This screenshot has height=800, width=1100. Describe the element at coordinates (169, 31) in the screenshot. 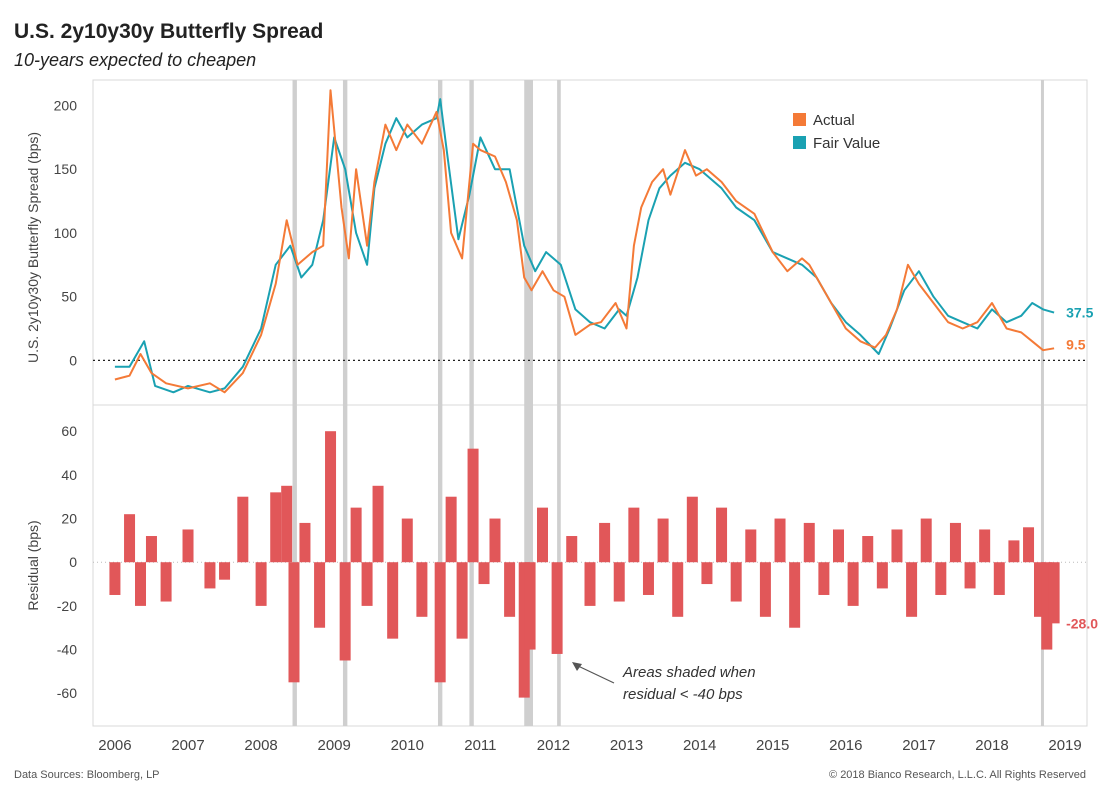

I see `chart-title: U.S. 2y10y30y Butterfly Spread` at that location.